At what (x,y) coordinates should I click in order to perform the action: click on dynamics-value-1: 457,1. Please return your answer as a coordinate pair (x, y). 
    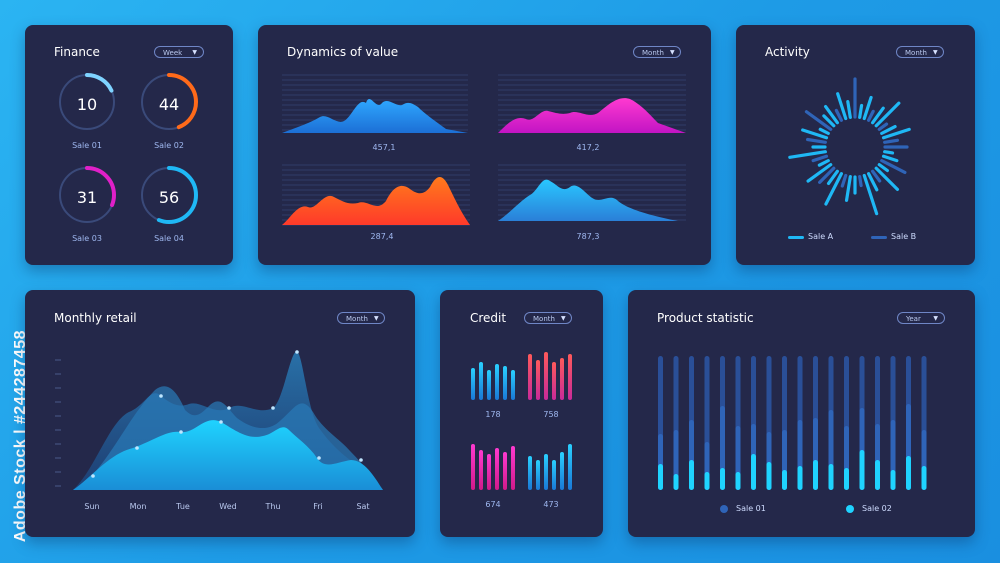
    Looking at the image, I should click on (384, 147).